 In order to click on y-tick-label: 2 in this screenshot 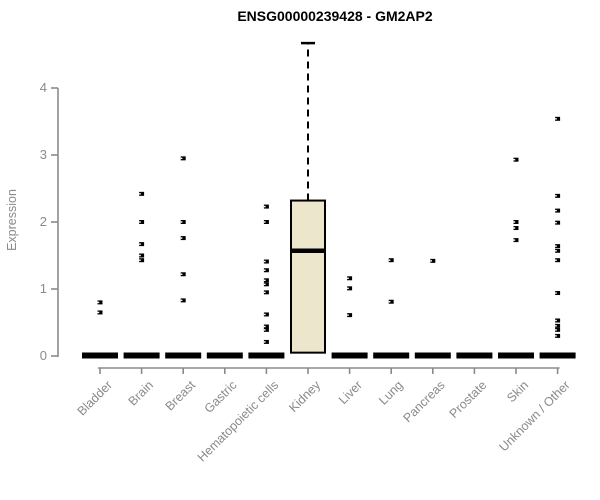, I will do `click(43, 221)`.